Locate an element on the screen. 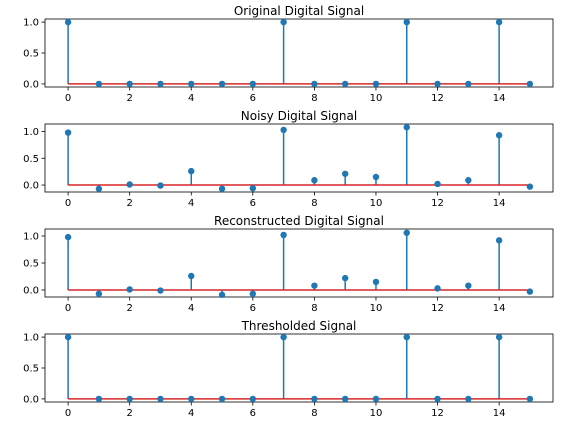 This screenshot has height=424, width=568. chart-title: Thresholded Signal is located at coordinates (299, 326).